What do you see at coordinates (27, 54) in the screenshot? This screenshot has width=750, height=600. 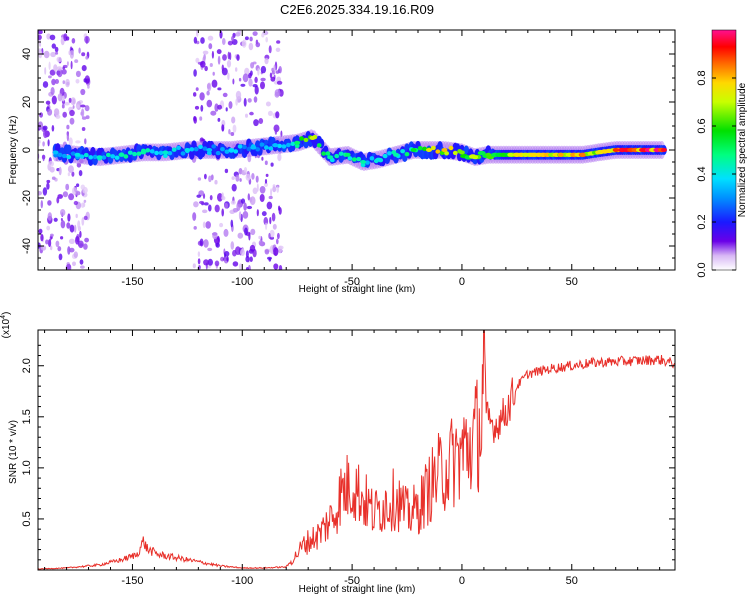 I see `y-tick-label: 40` at bounding box center [27, 54].